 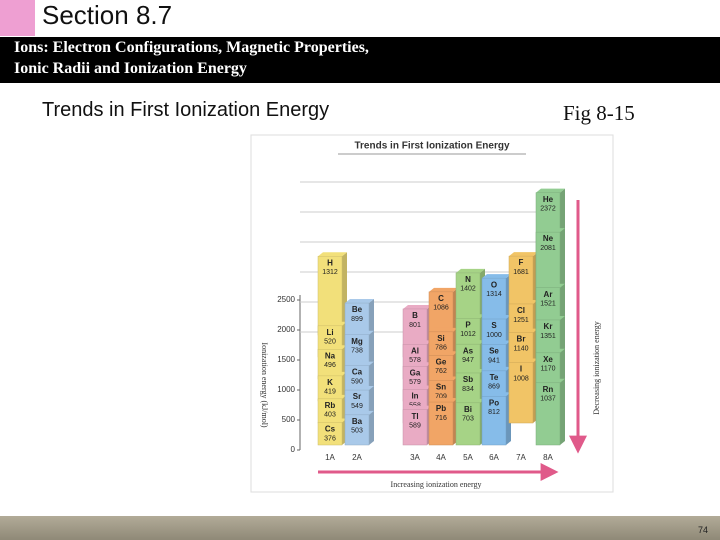 I want to click on figure-title: Trends in First Ionization Energy, so click(x=431, y=146).